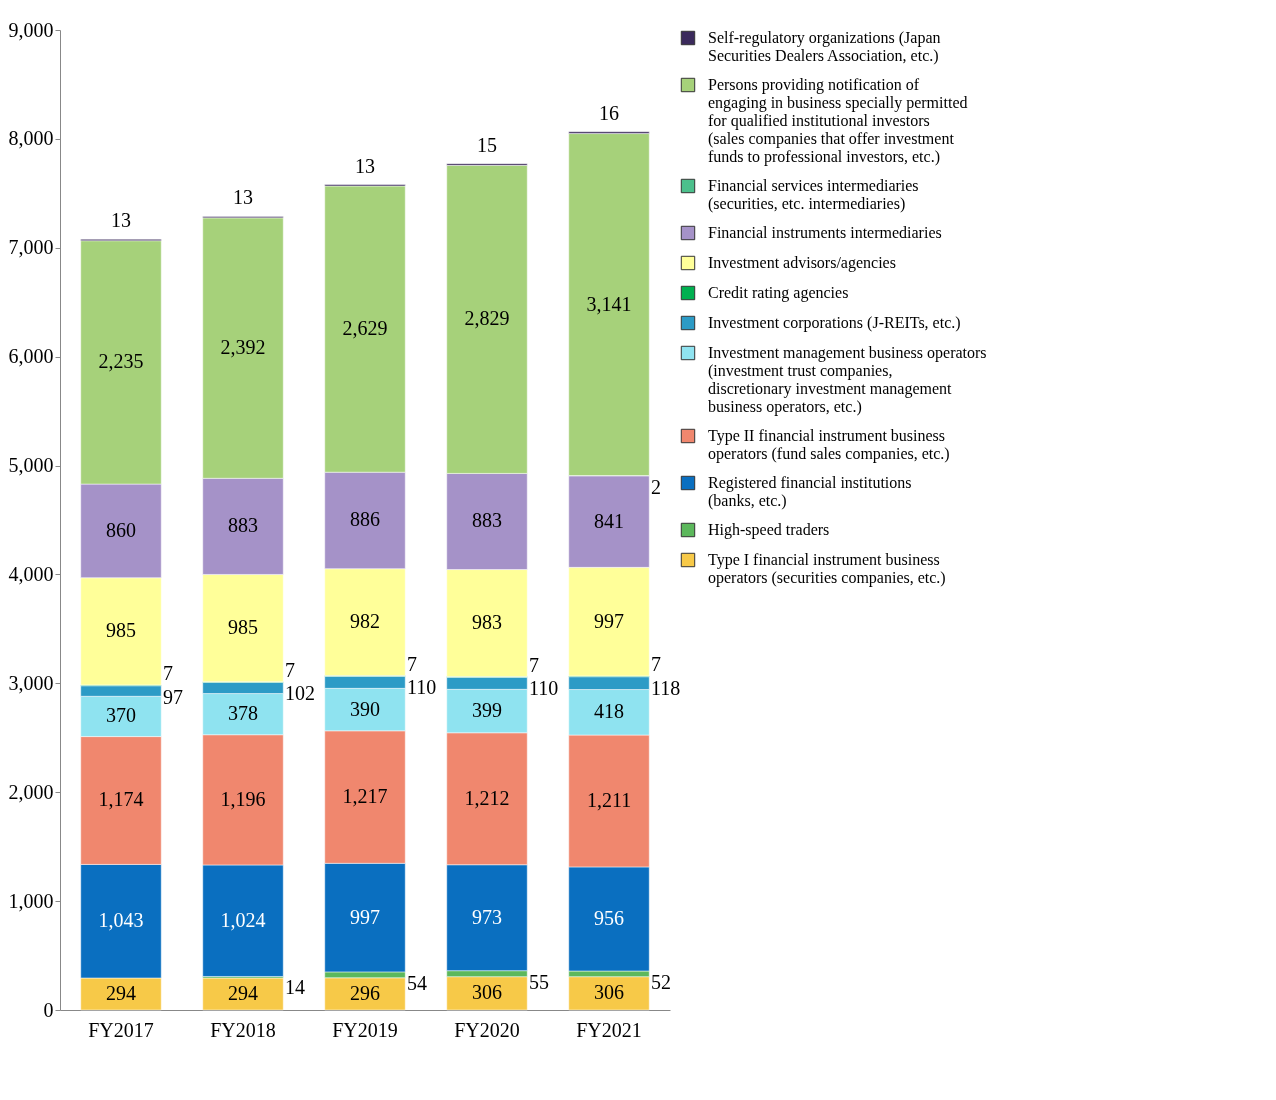  I want to click on data-label: 378, so click(243, 713).